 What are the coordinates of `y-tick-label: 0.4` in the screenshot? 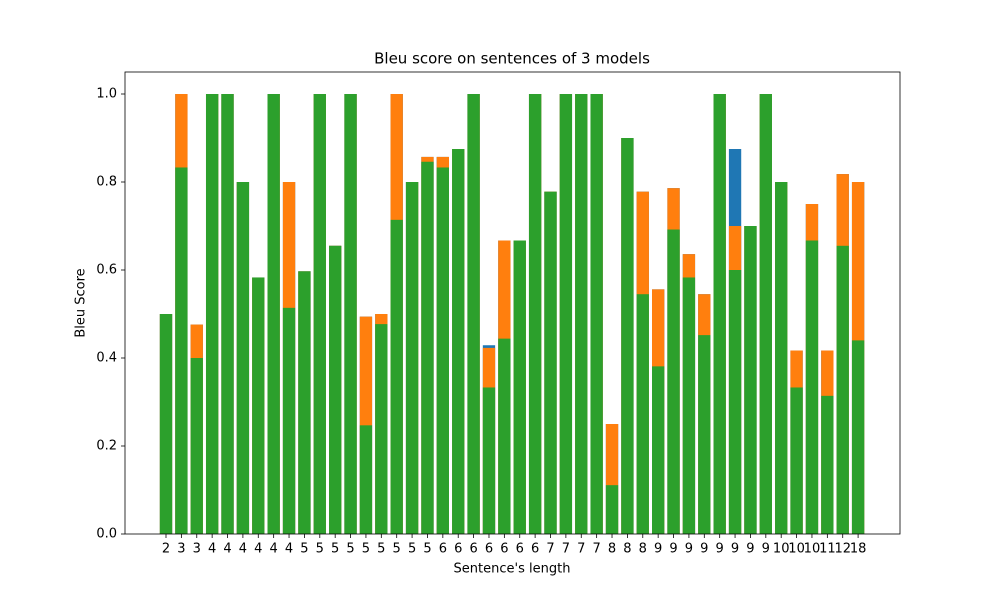 It's located at (106, 358).